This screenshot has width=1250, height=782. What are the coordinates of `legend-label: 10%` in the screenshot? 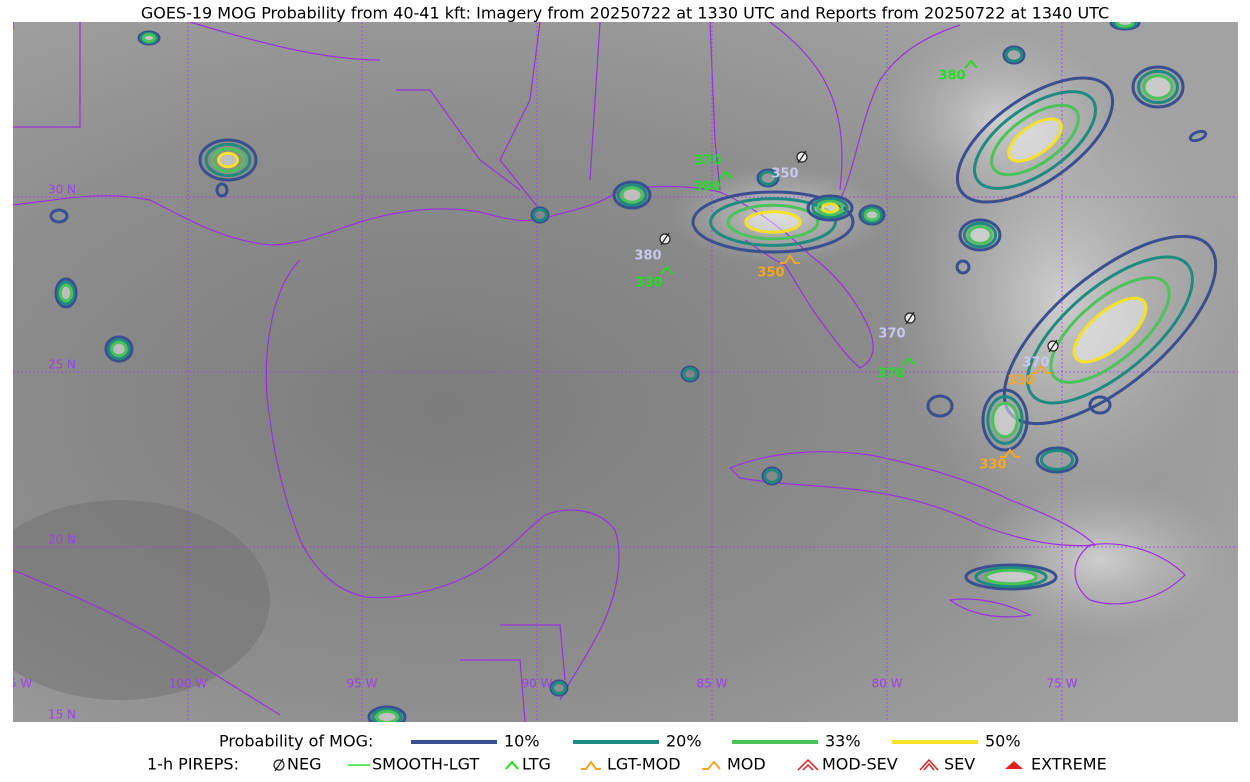 It's located at (522, 741).